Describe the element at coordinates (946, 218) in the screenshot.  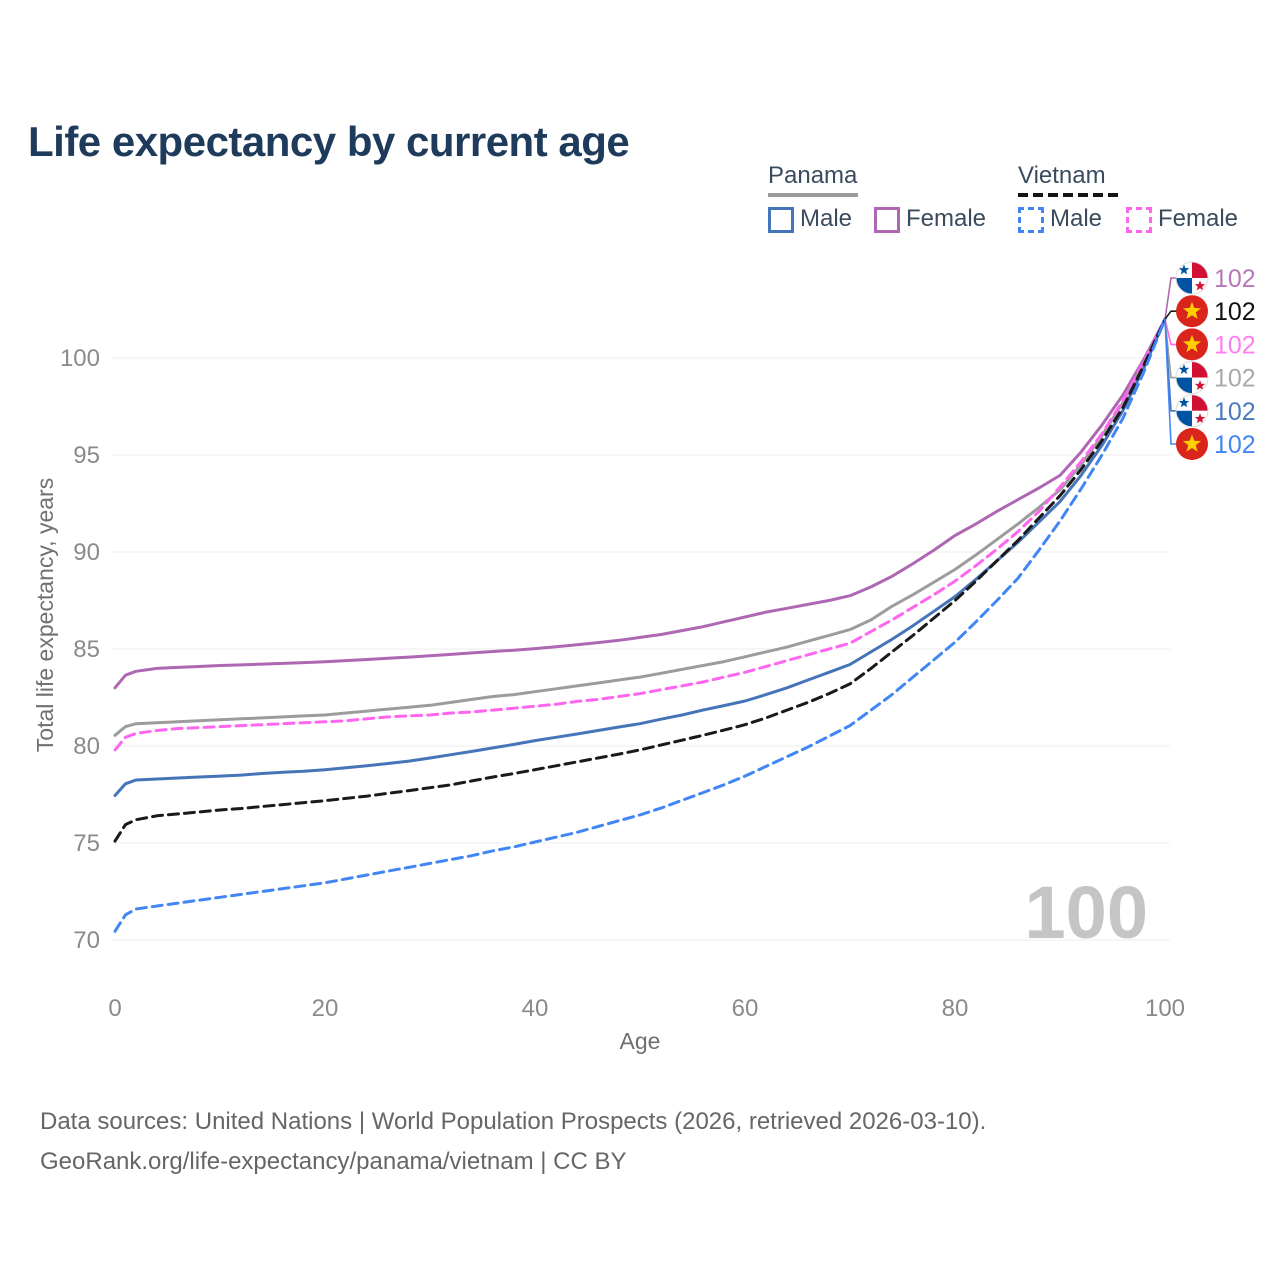
I see `legend-label-panama-female: Female` at that location.